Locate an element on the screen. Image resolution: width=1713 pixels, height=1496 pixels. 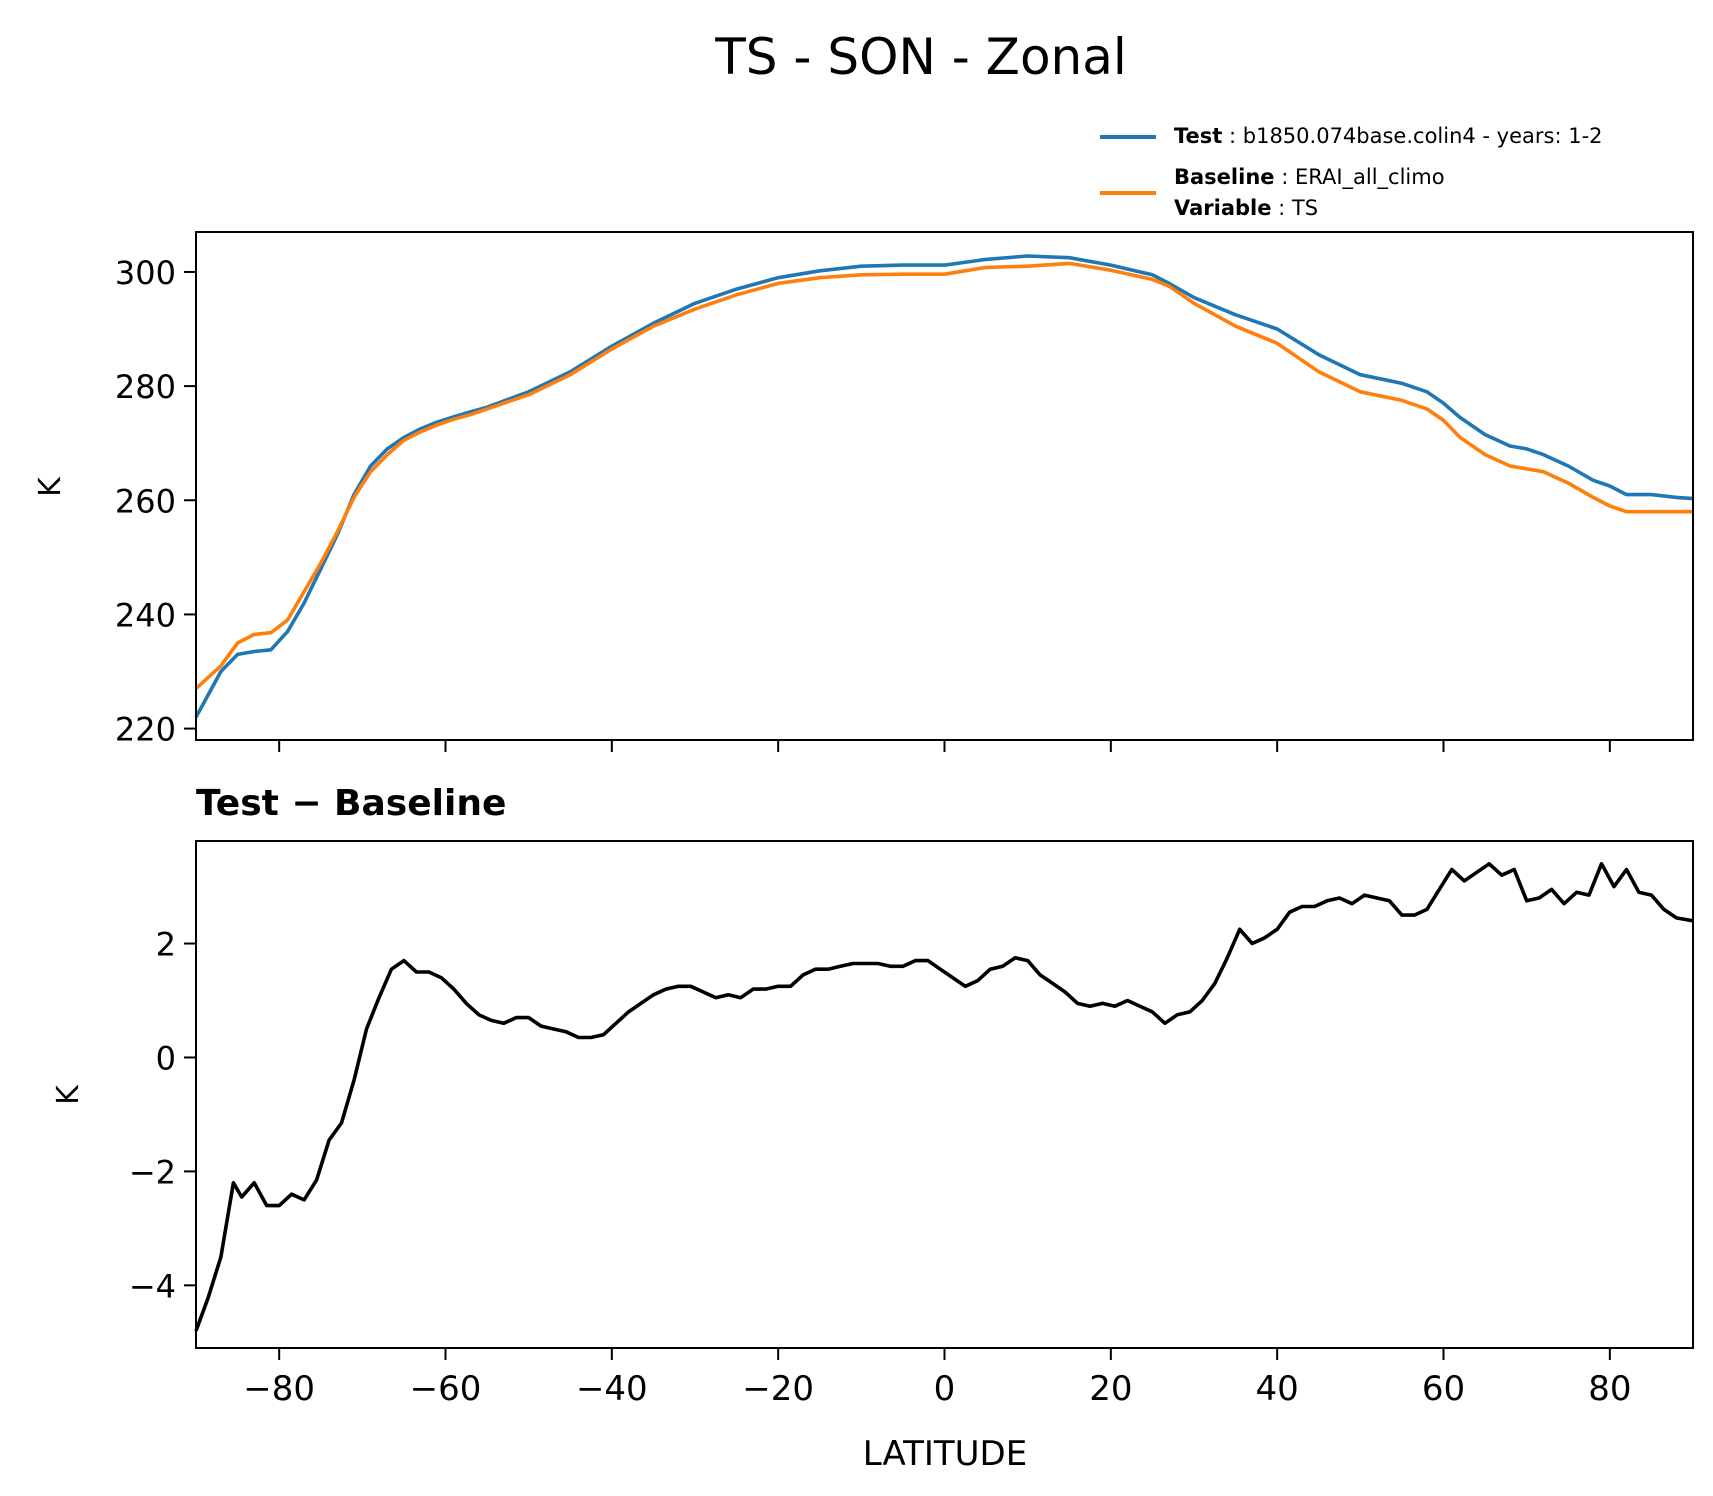
bottom-x-tick-label: 80 is located at coordinates (1609, 1389).